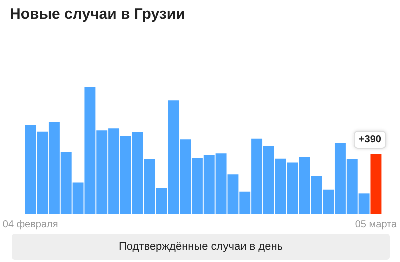 This screenshot has height=262, width=400. I want to click on x-tick-label: 04 февраля, so click(30, 225).